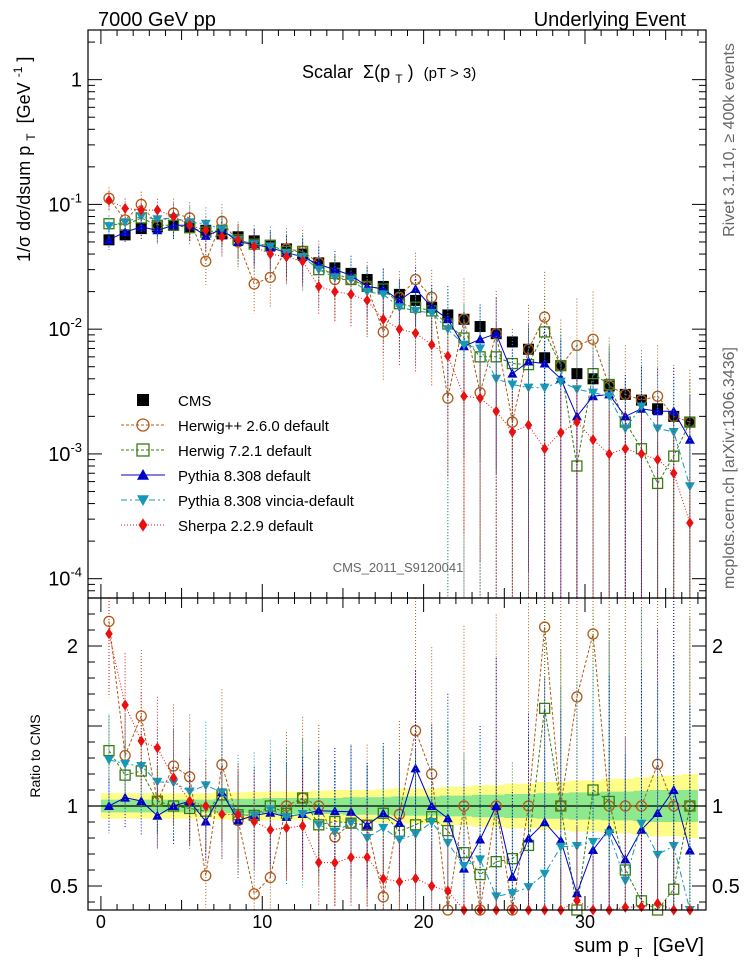 The image size is (746, 972). I want to click on legend-entry-0: CMS, so click(174, 401).